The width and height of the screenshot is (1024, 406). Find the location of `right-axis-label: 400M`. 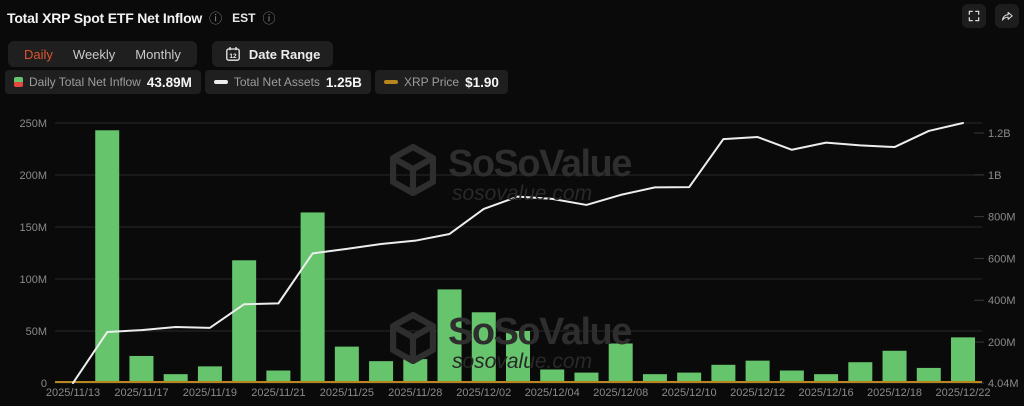

right-axis-label: 400M is located at coordinates (1002, 301).